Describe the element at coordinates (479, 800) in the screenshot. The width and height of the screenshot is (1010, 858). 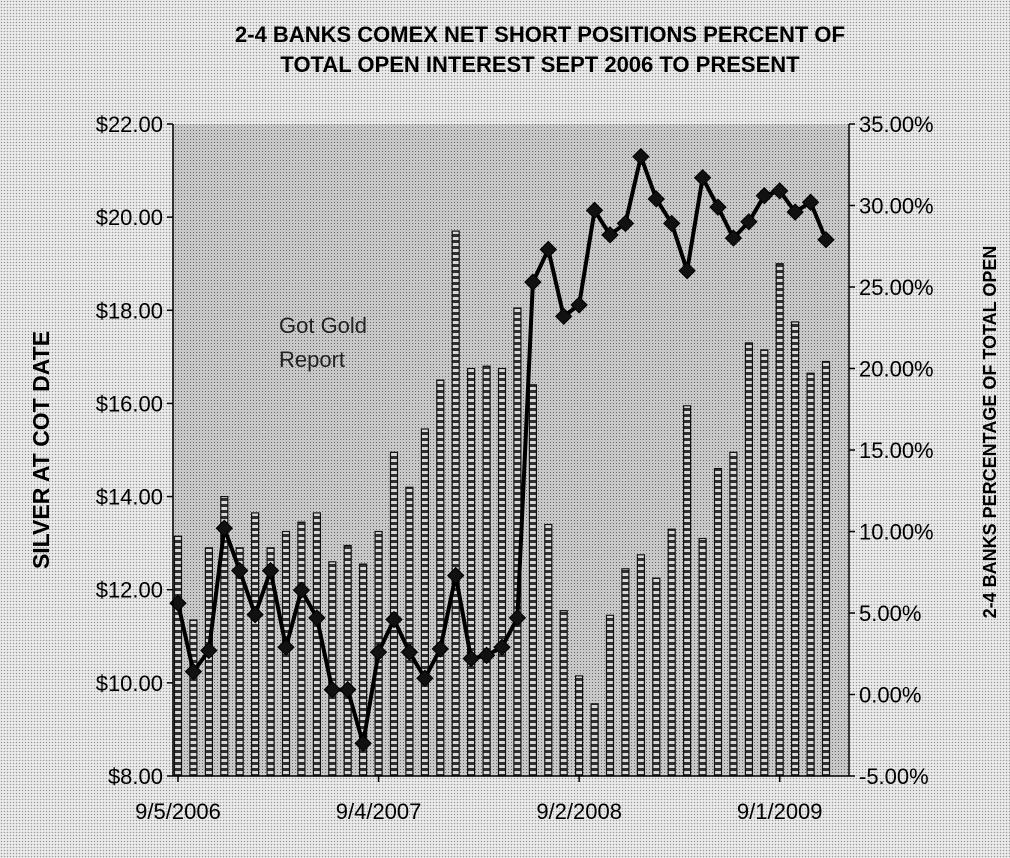
I see `x-axis-ticks: 9/5/2006 9/4/2007 9/2/2008 9/1/2009` at that location.